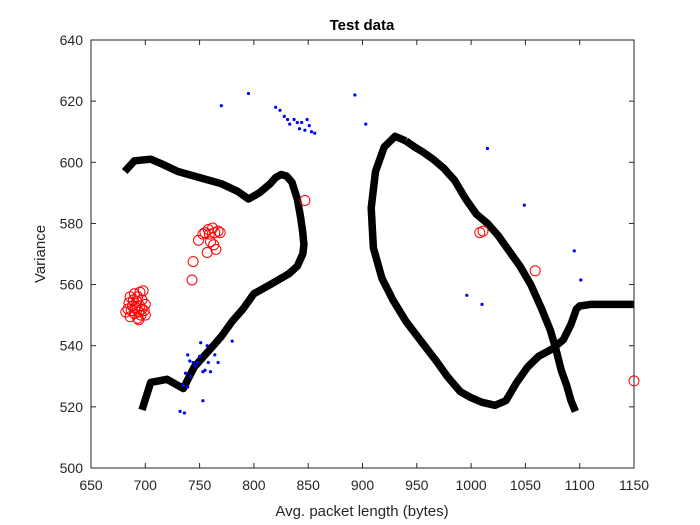  Describe the element at coordinates (363, 485) in the screenshot. I see `x-tick-label: 900` at that location.